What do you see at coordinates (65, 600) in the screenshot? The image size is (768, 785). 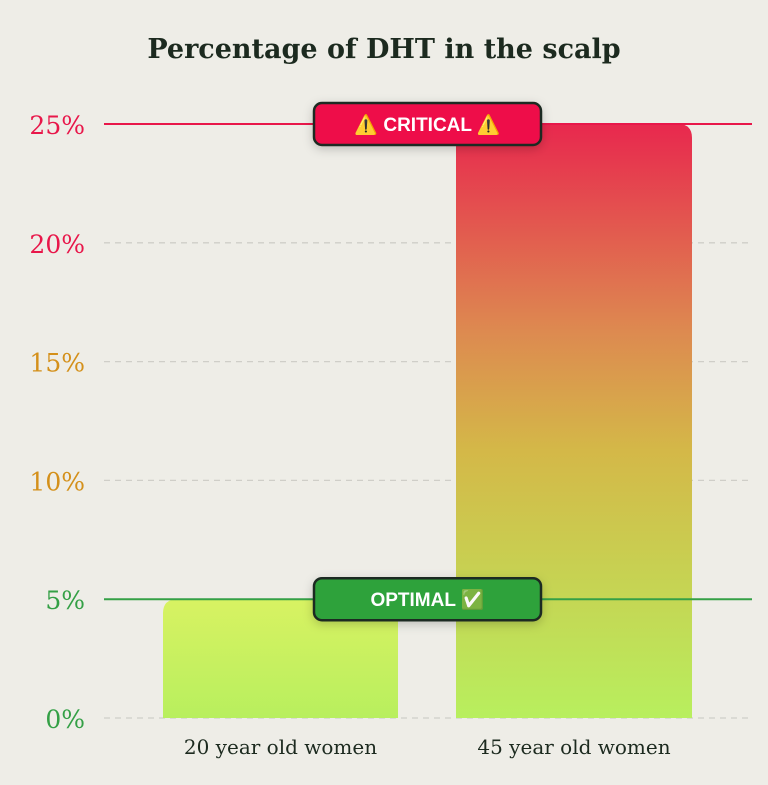 I see `y-tick-label: 5%` at bounding box center [65, 600].